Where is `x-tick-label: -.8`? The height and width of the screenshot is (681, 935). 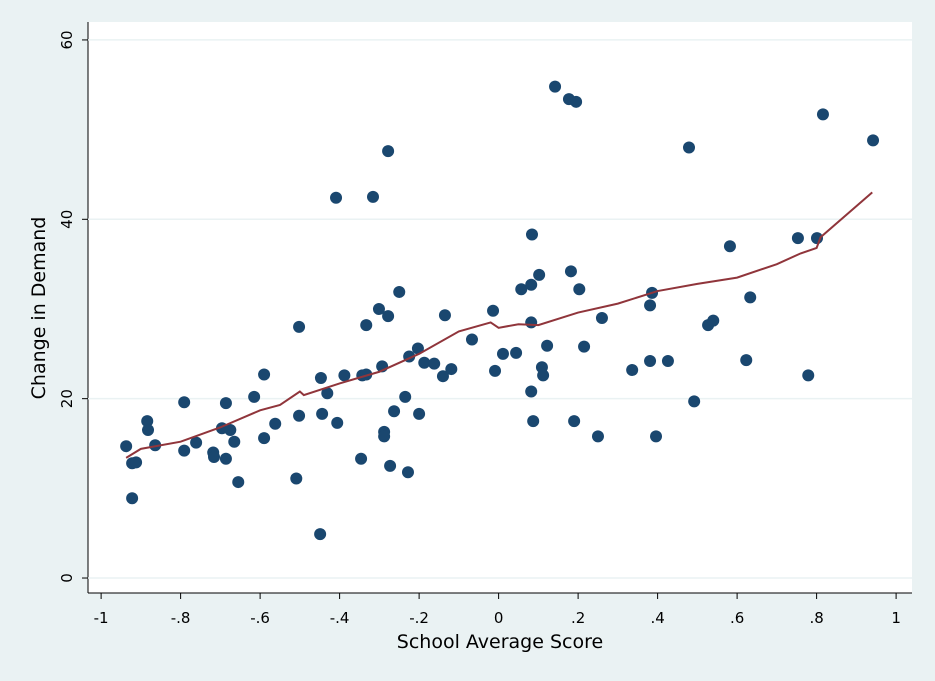
x-tick-label: -.8 is located at coordinates (181, 618).